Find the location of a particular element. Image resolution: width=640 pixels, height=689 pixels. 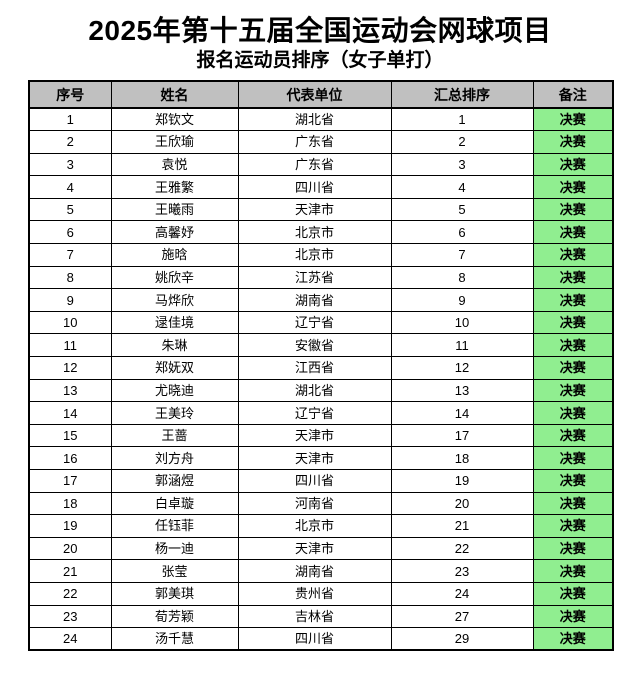

header-serial: 序号 is located at coordinates (70, 94).